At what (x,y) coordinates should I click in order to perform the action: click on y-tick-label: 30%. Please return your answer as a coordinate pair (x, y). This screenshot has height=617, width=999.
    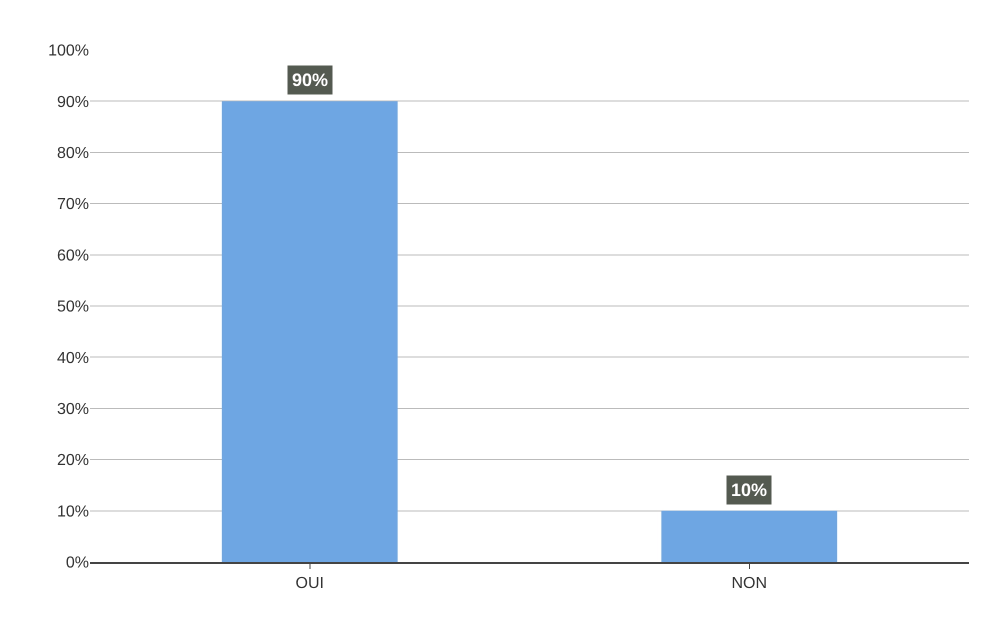
    Looking at the image, I should click on (72, 409).